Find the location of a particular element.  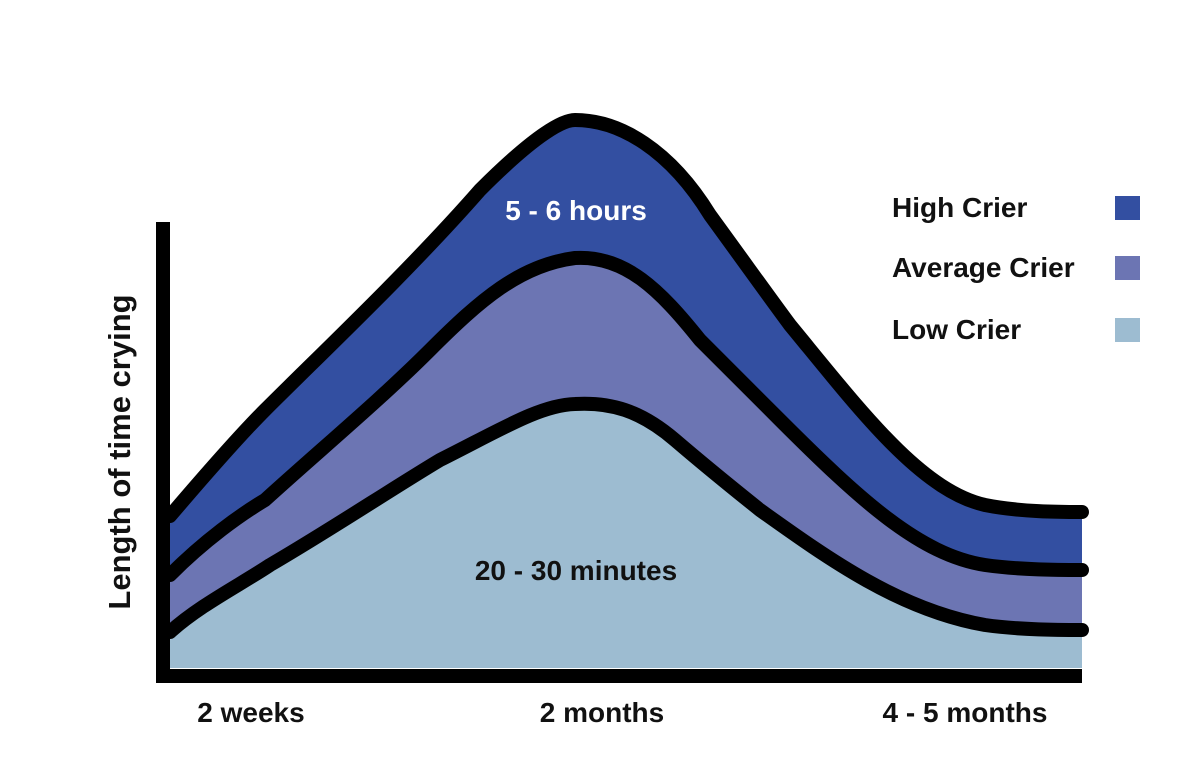

legend-swatch-high-crier is located at coordinates (1127, 208).